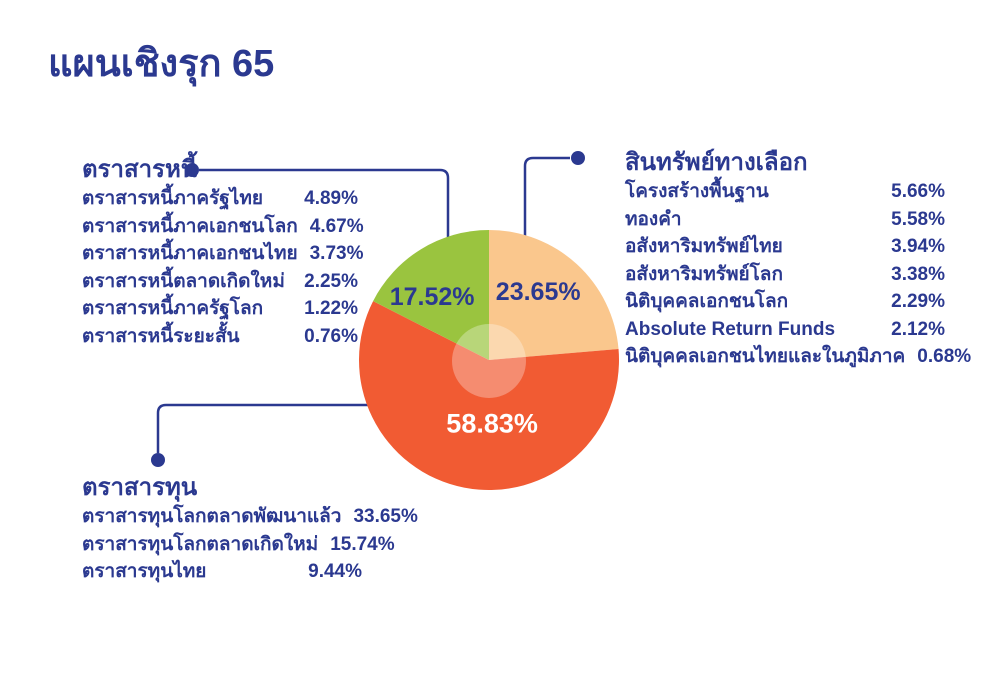  I want to click on callout-debt-dot, so click(192, 170).